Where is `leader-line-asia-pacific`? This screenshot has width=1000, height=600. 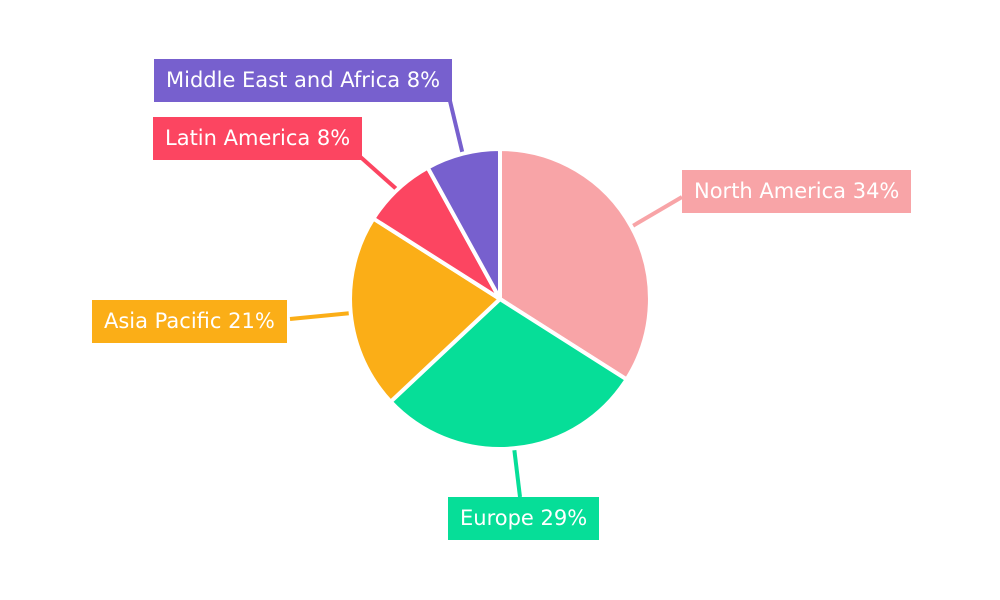
leader-line-asia-pacific is located at coordinates (320, 316).